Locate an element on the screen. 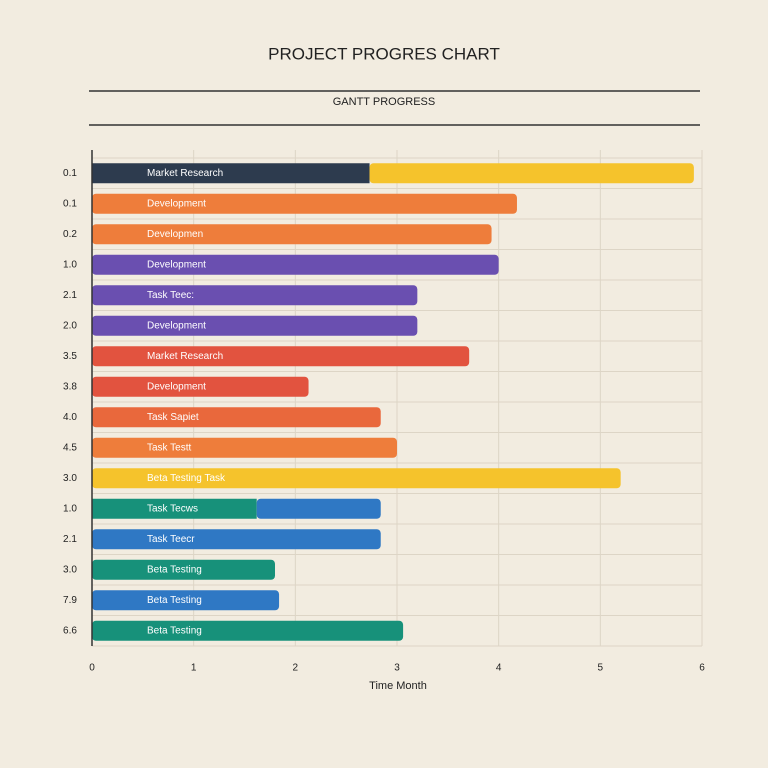 This screenshot has height=768, width=768. chart-subtitle: GANTT PROGRESS is located at coordinates (384, 102).